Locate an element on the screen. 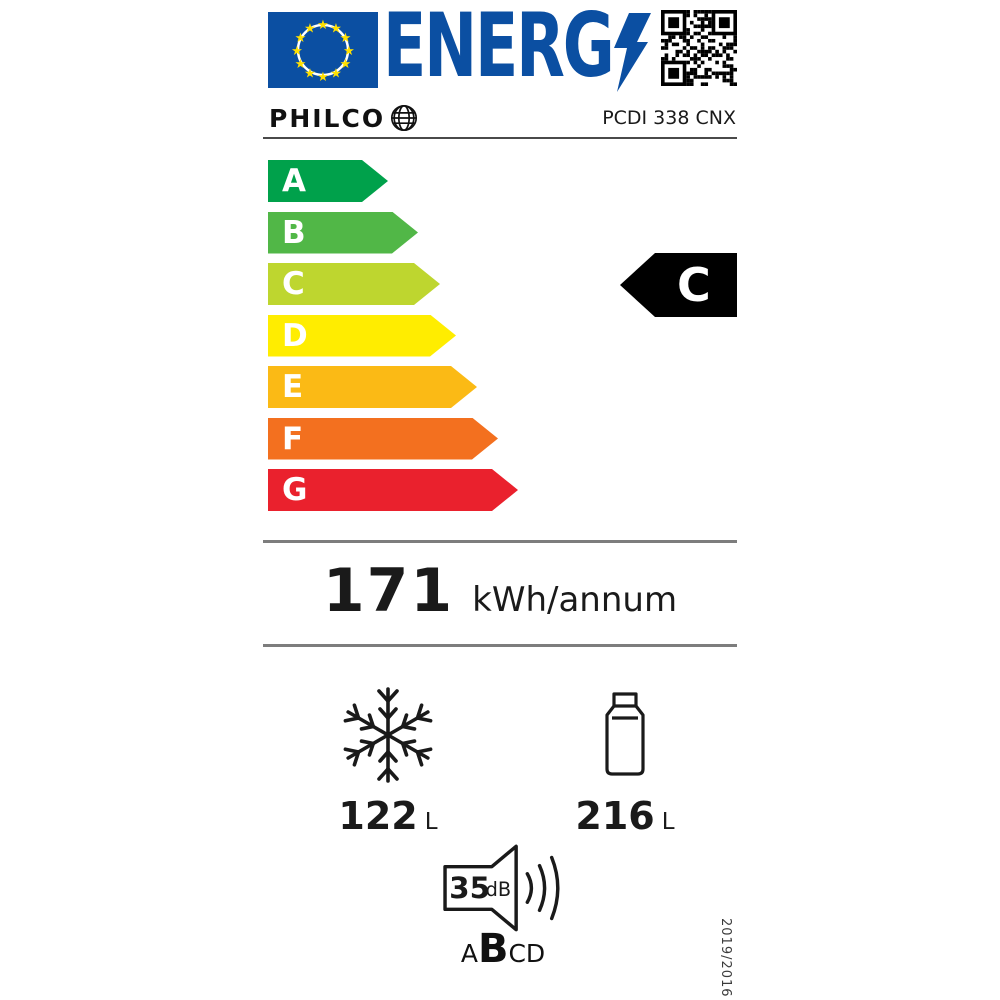  qr-code-icon is located at coordinates (699, 48).